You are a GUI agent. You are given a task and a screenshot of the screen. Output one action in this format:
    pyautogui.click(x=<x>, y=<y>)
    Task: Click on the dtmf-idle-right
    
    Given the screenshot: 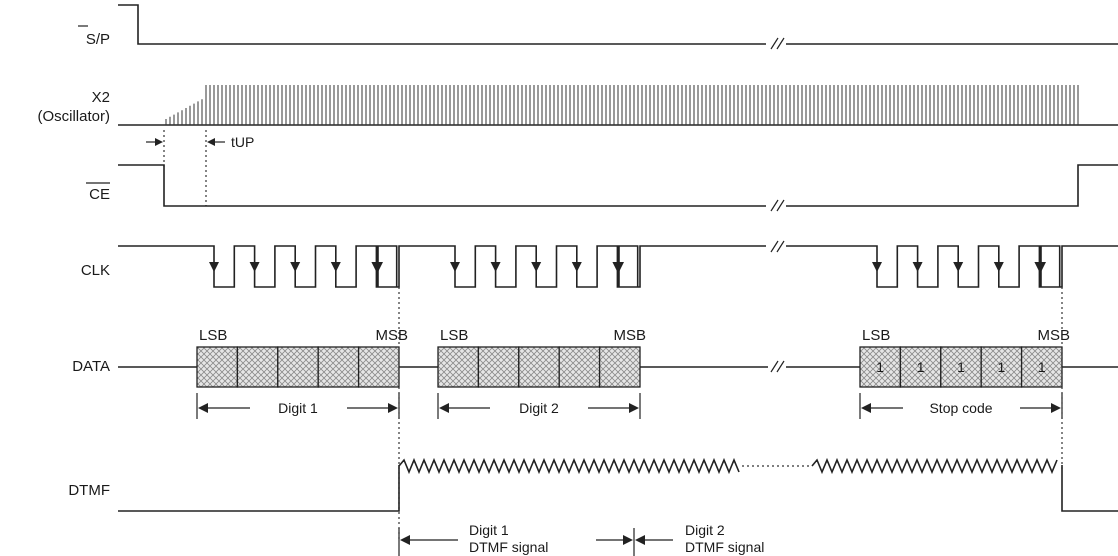 What is the action you would take?
    pyautogui.click(x=1089, y=488)
    